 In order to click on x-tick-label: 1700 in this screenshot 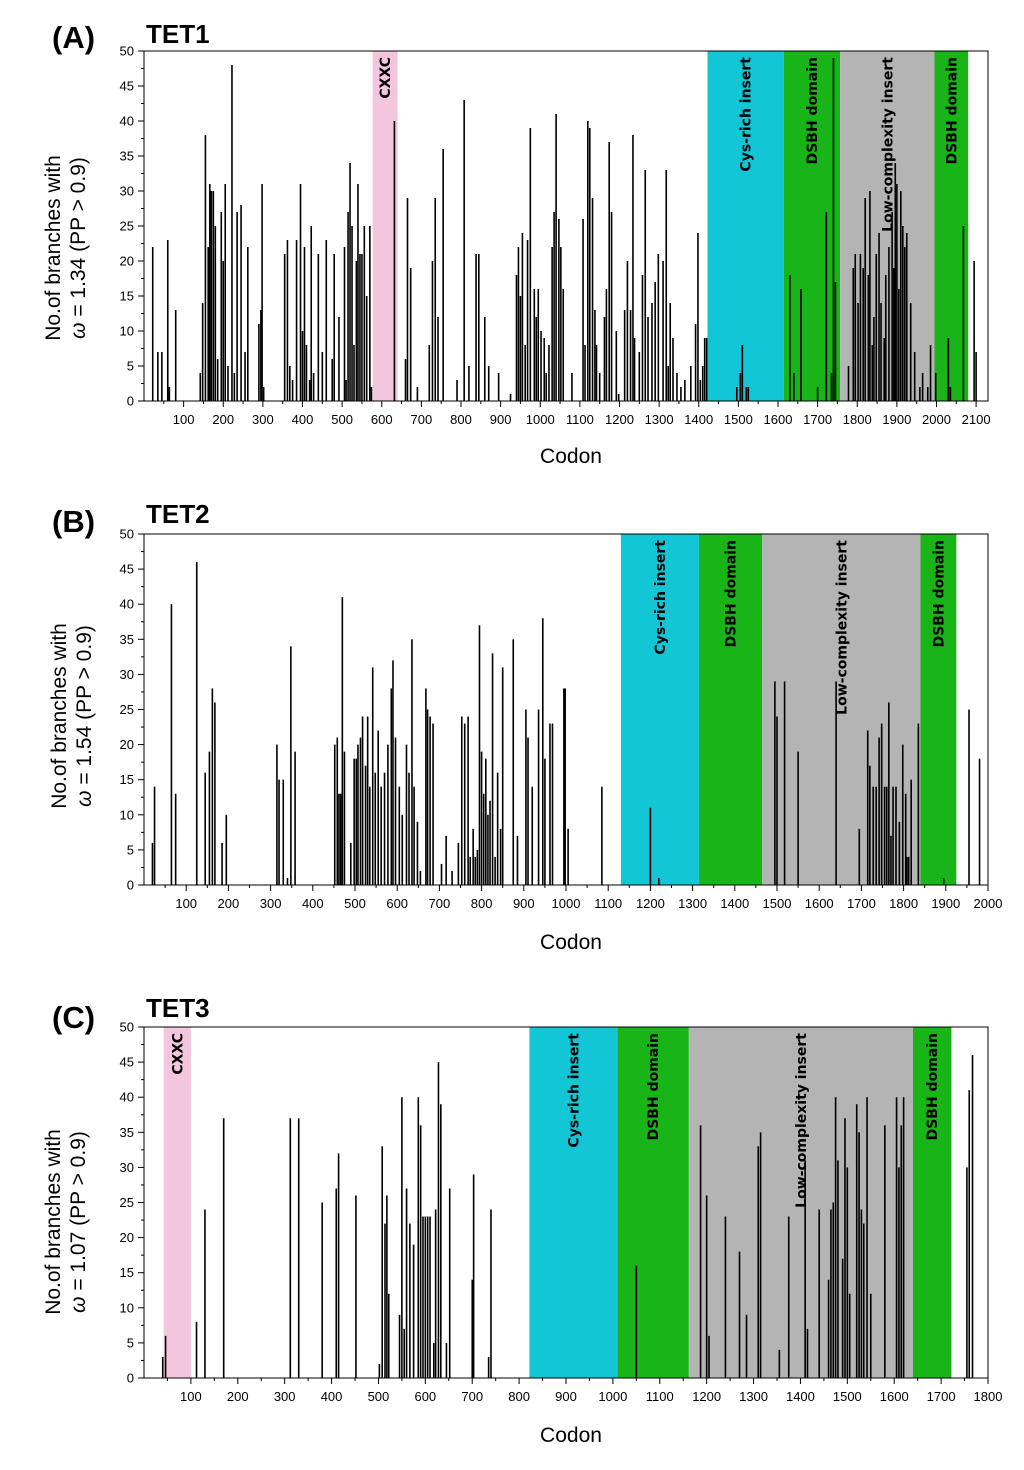, I will do `click(941, 1396)`.